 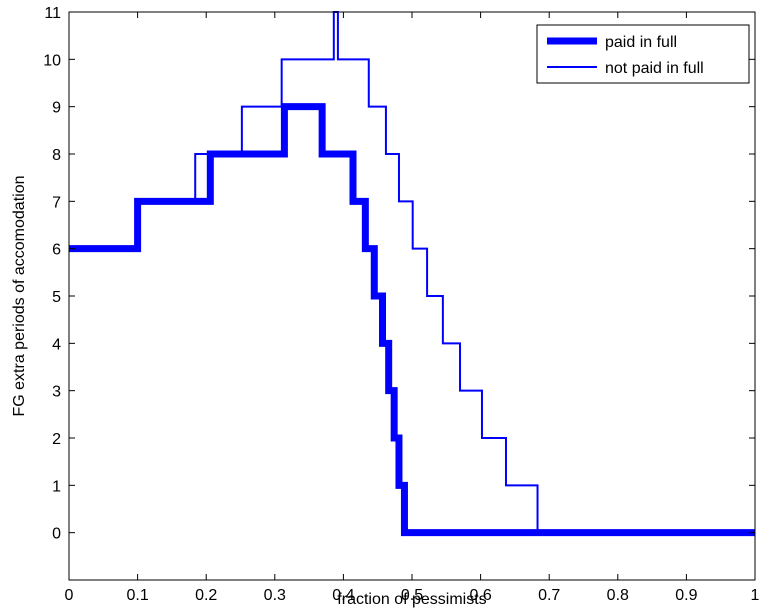 I want to click on y-axis-label: FG extra periods of accomodation, so click(x=19, y=295).